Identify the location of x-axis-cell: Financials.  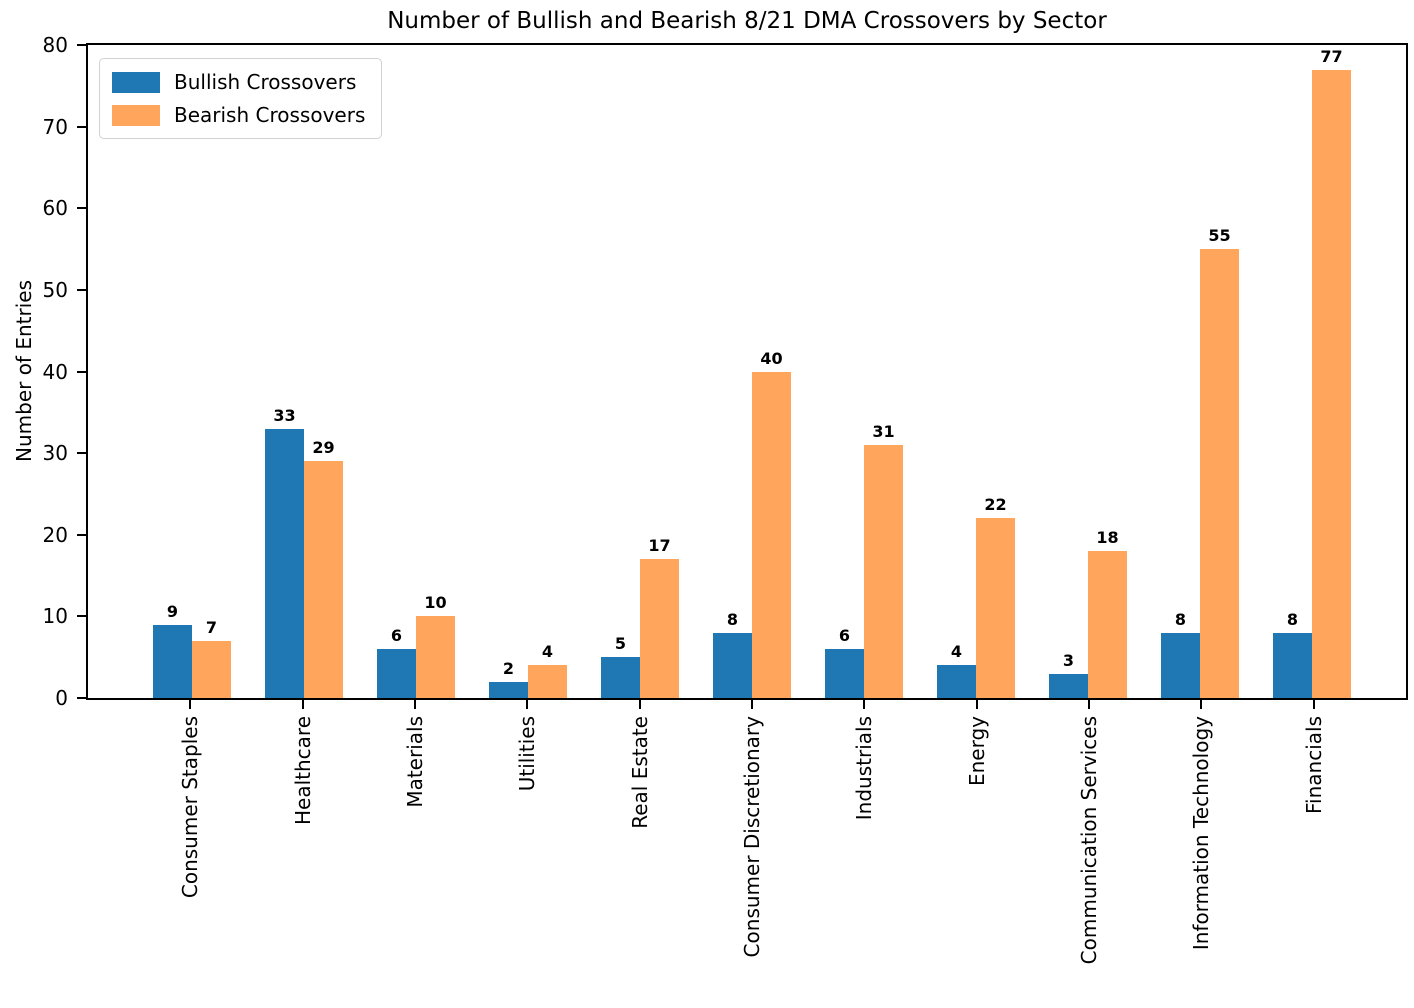
(1314, 850).